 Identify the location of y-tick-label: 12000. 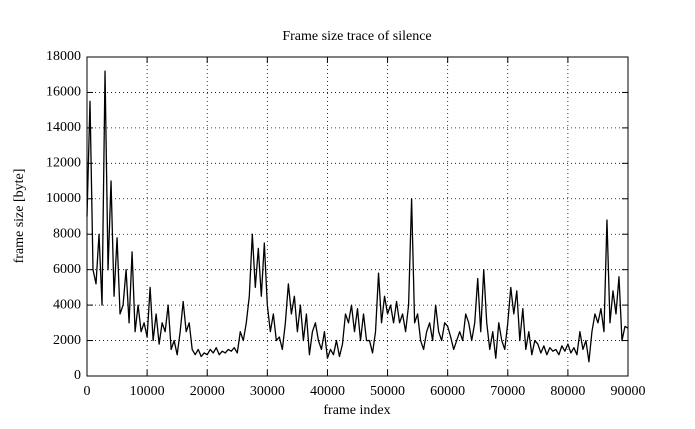
(63, 163).